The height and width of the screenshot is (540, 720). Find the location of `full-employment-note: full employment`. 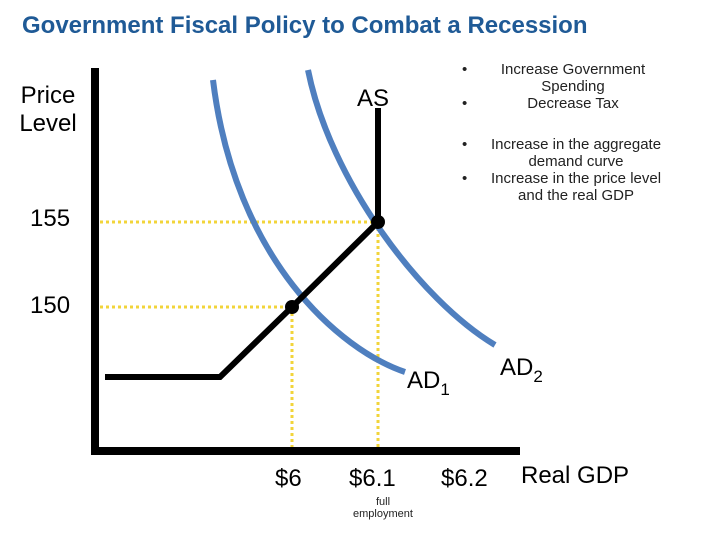

full-employment-note: full employment is located at coordinates (383, 508).